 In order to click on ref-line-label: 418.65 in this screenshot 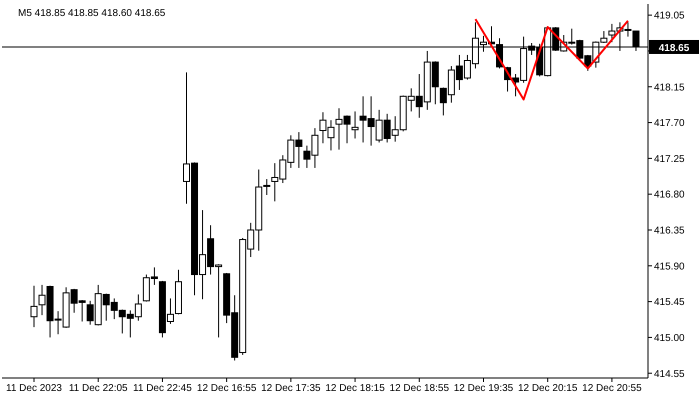, I will do `click(674, 48)`.